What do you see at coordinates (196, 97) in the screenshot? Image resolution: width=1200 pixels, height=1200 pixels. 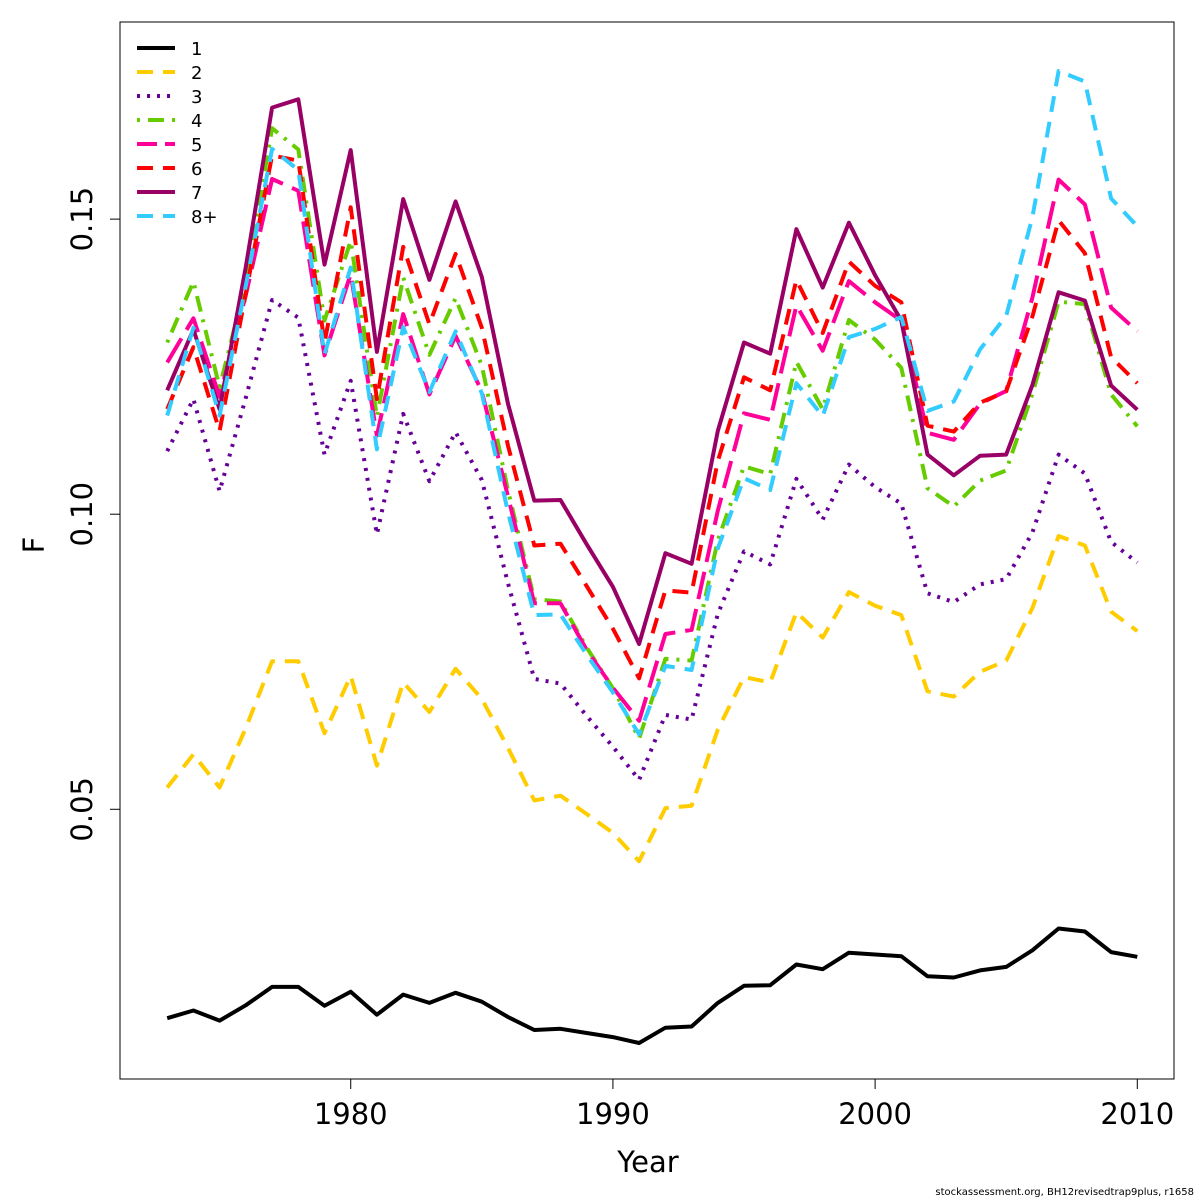 I see `legend-label-3: 3` at bounding box center [196, 97].